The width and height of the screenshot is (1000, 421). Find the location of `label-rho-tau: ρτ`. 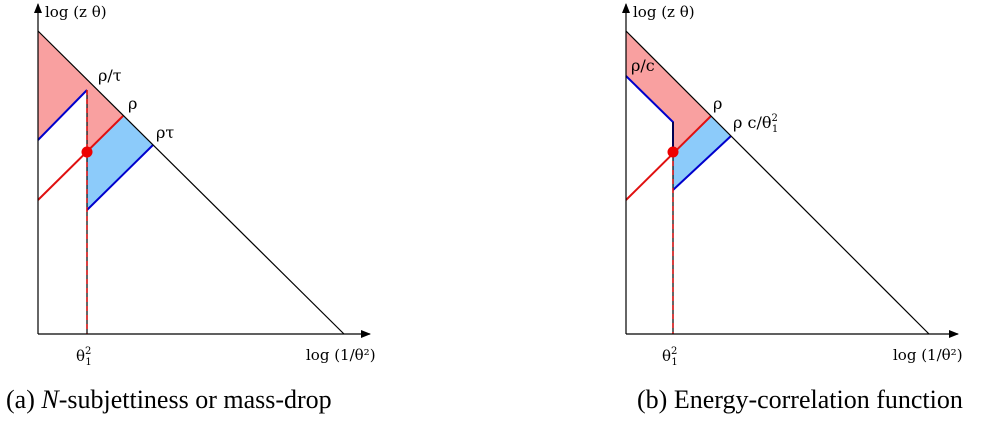

label-rho-tau: ρτ is located at coordinates (165, 132).